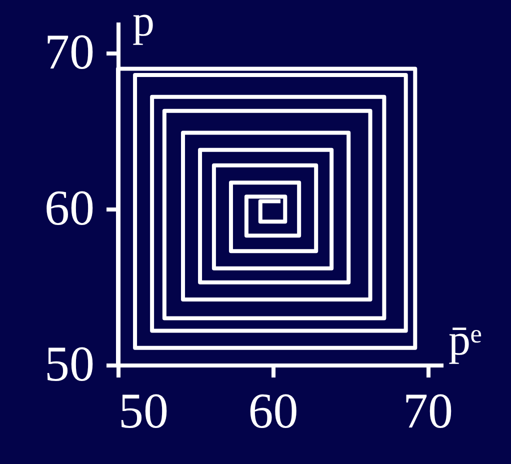 The height and width of the screenshot is (464, 511). Describe the element at coordinates (465, 340) in the screenshot. I see `x-axis-title: p̄ᵉ` at that location.